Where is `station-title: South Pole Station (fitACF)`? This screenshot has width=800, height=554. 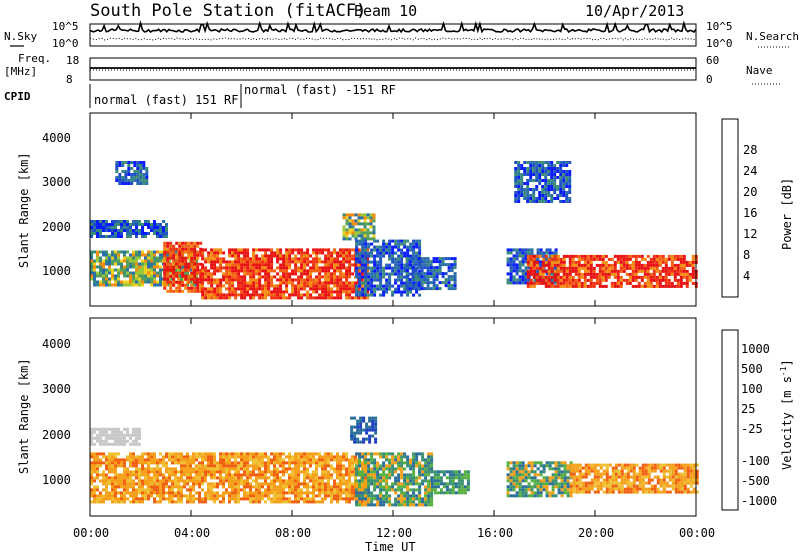
station-title: South Pole Station (fitACF) is located at coordinates (228, 11).